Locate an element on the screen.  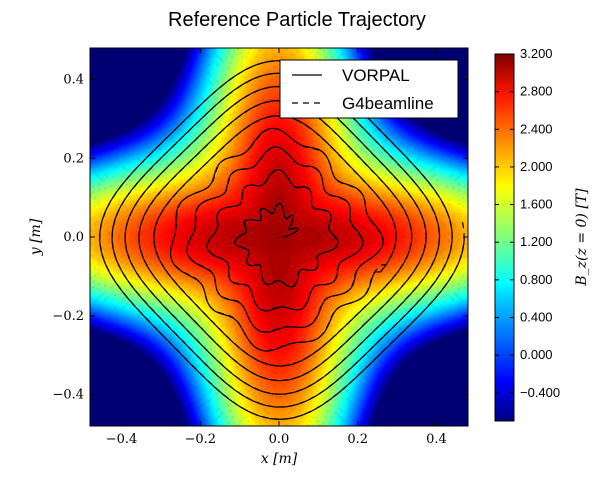
colorbar-tick-label: 3.200 is located at coordinates (536, 53).